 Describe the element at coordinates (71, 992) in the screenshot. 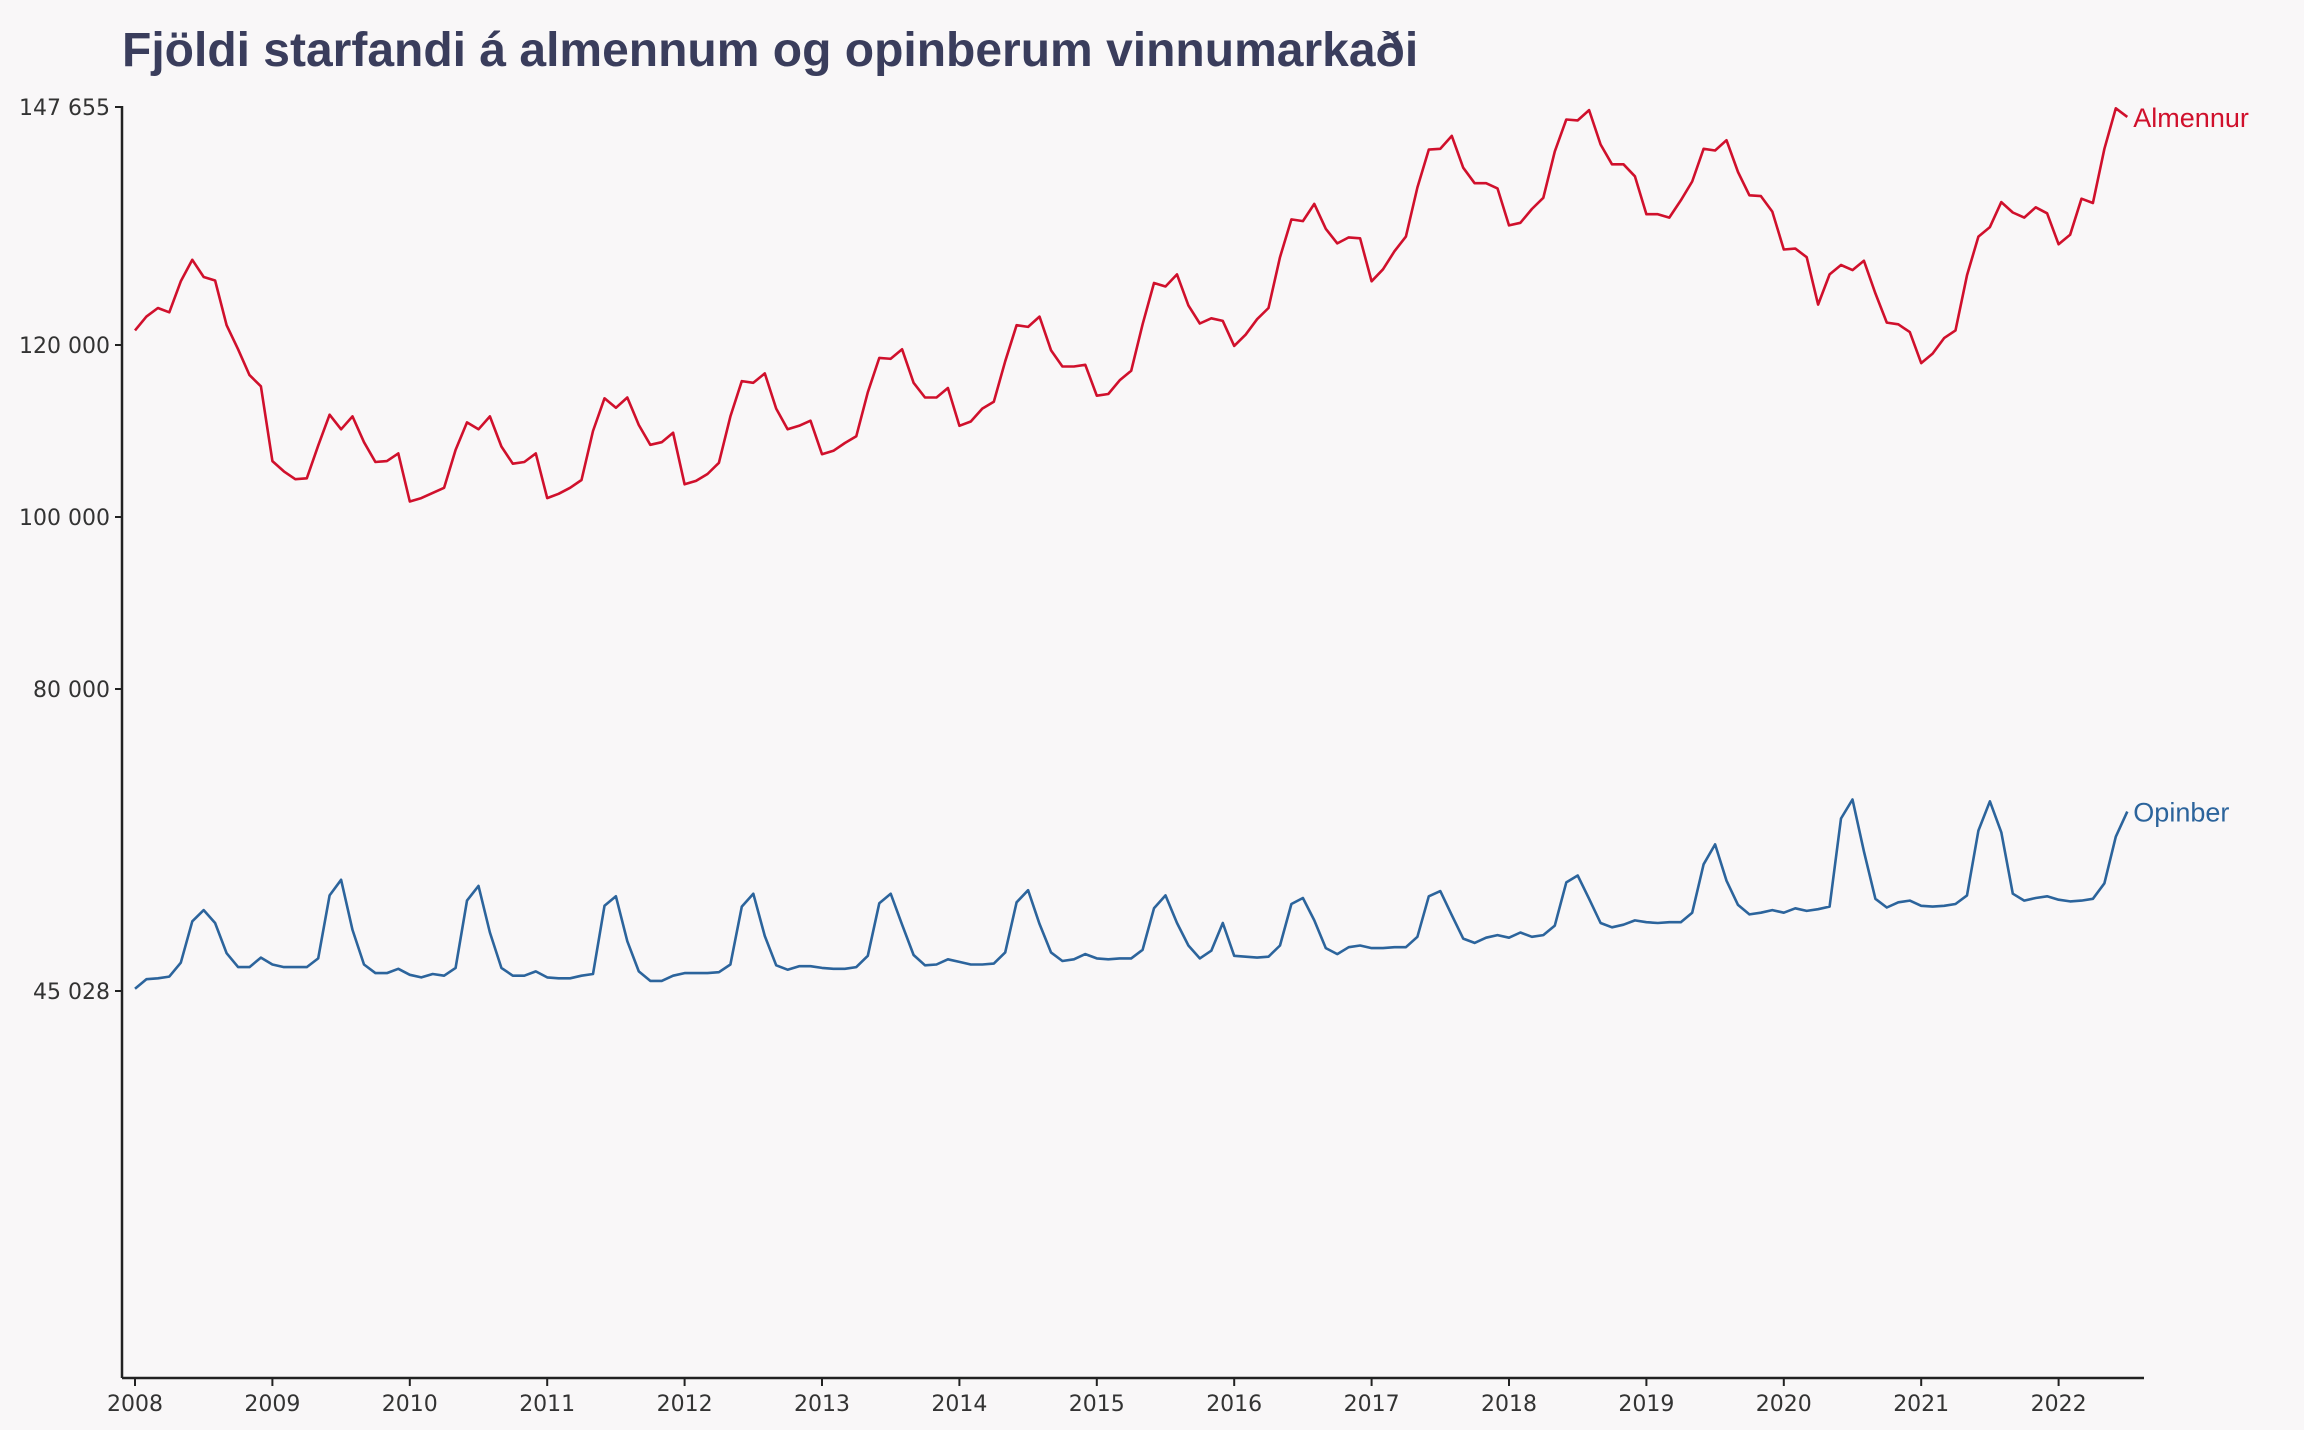

I see `y-tick-label: 45 028` at that location.